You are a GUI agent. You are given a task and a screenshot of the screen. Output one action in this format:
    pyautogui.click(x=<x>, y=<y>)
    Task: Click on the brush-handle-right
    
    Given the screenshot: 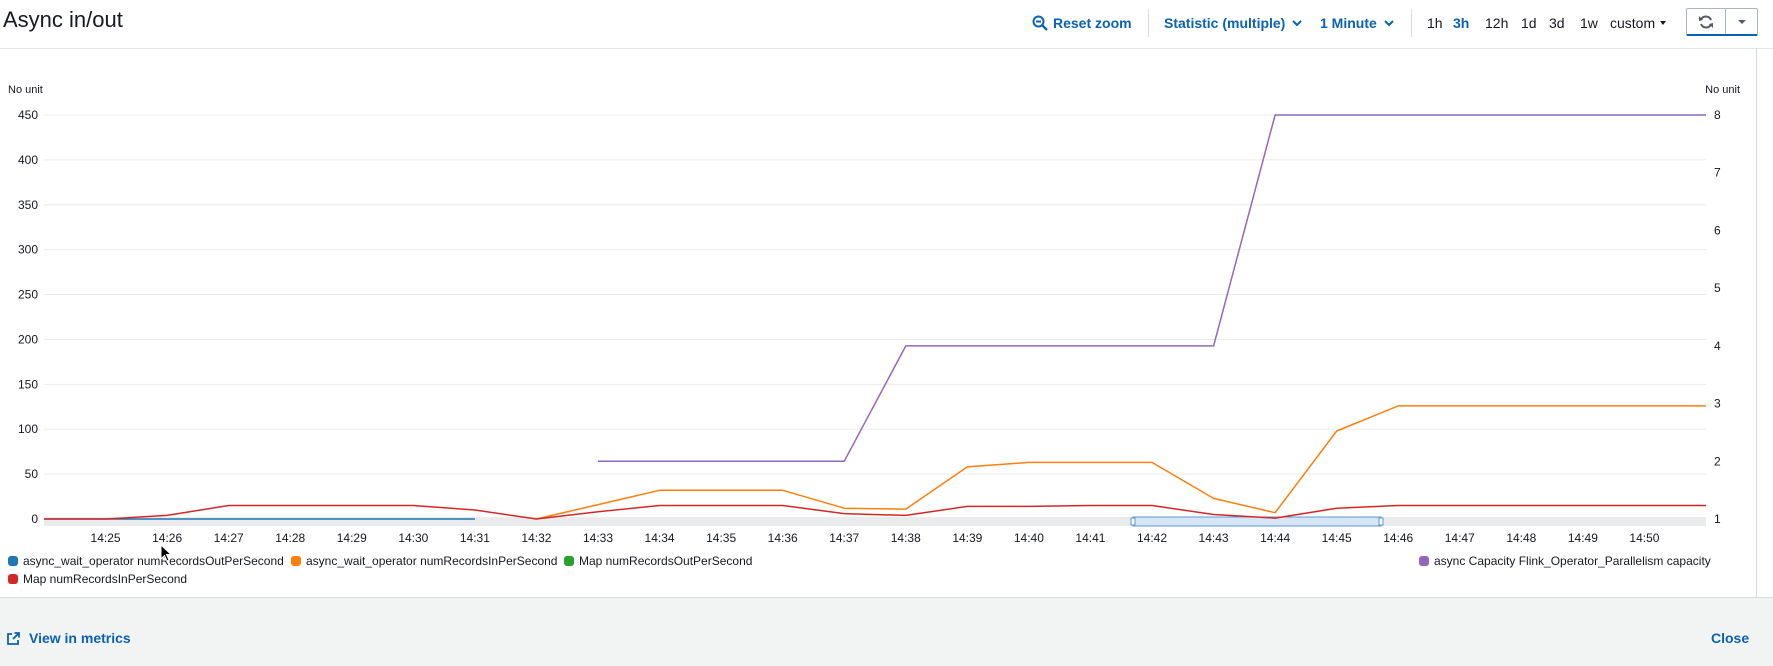 What is the action you would take?
    pyautogui.click(x=1381, y=521)
    